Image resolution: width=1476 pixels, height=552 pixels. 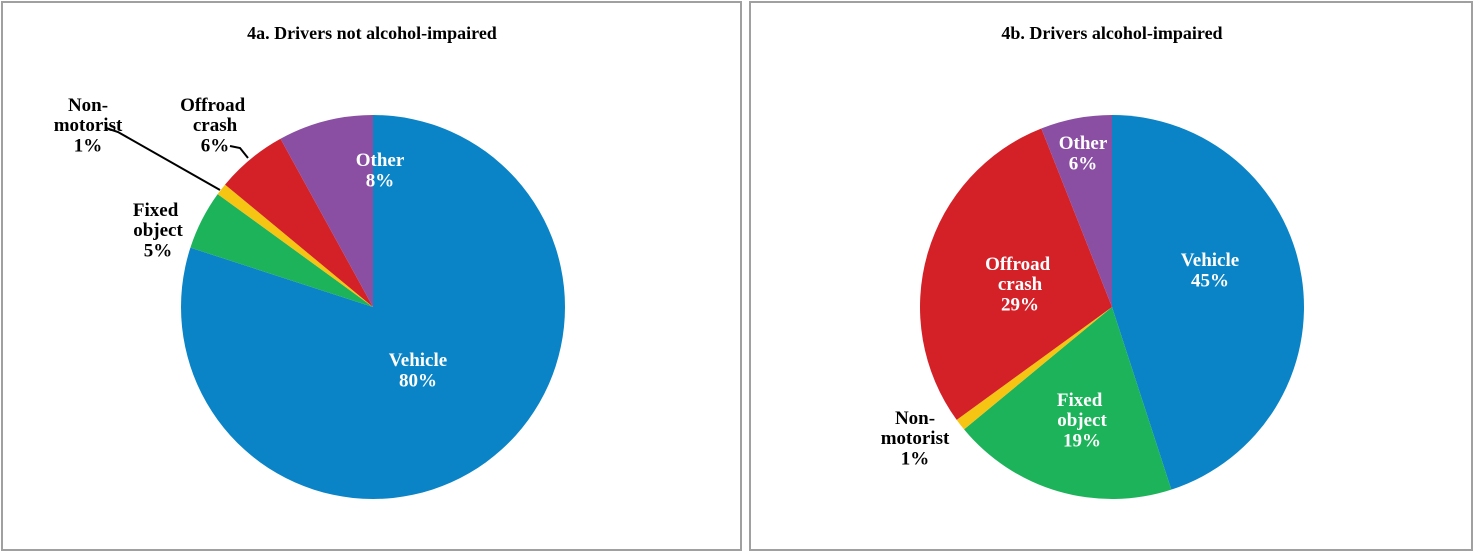 What do you see at coordinates (1111, 33) in the screenshot?
I see `chart-title: 4b. Drivers alcohol-impaired` at bounding box center [1111, 33].